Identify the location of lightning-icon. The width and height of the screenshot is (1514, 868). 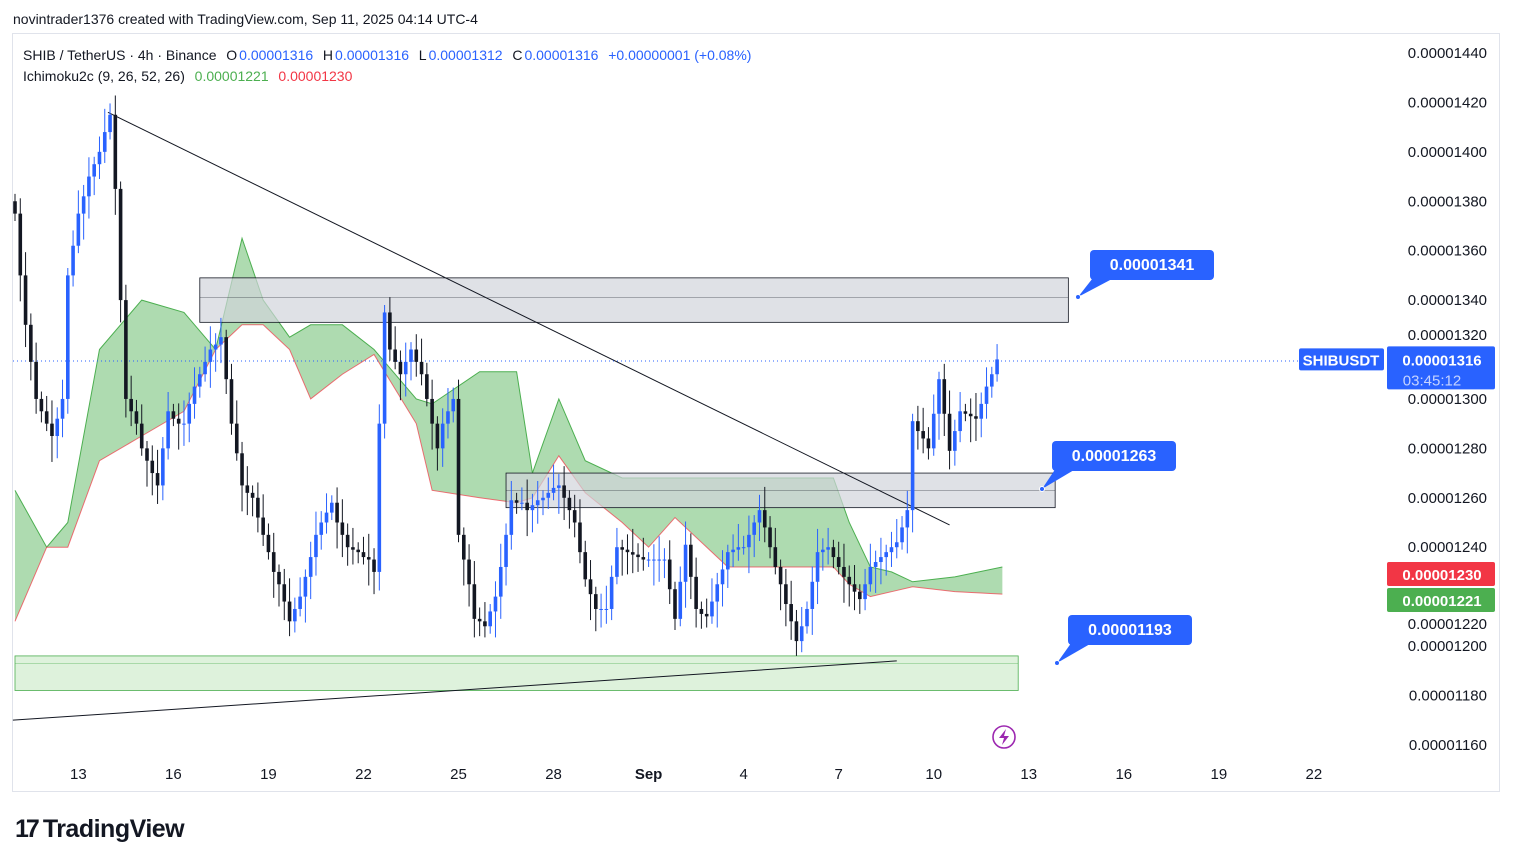
(1004, 737).